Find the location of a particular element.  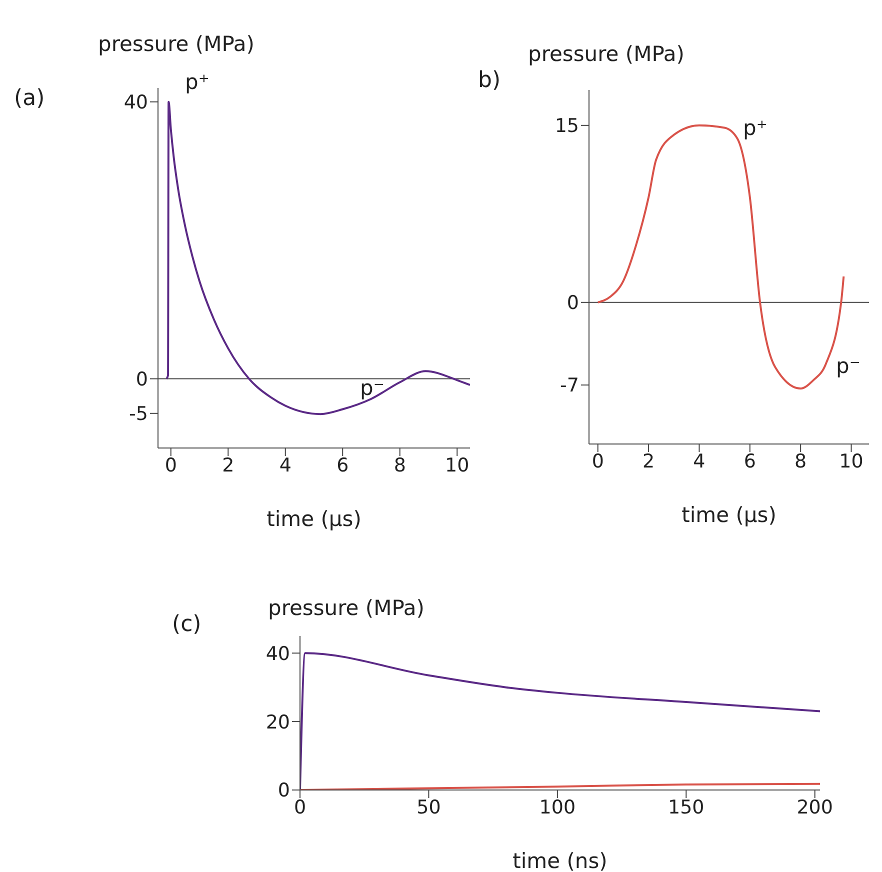

chart-title: (c) is located at coordinates (187, 624).